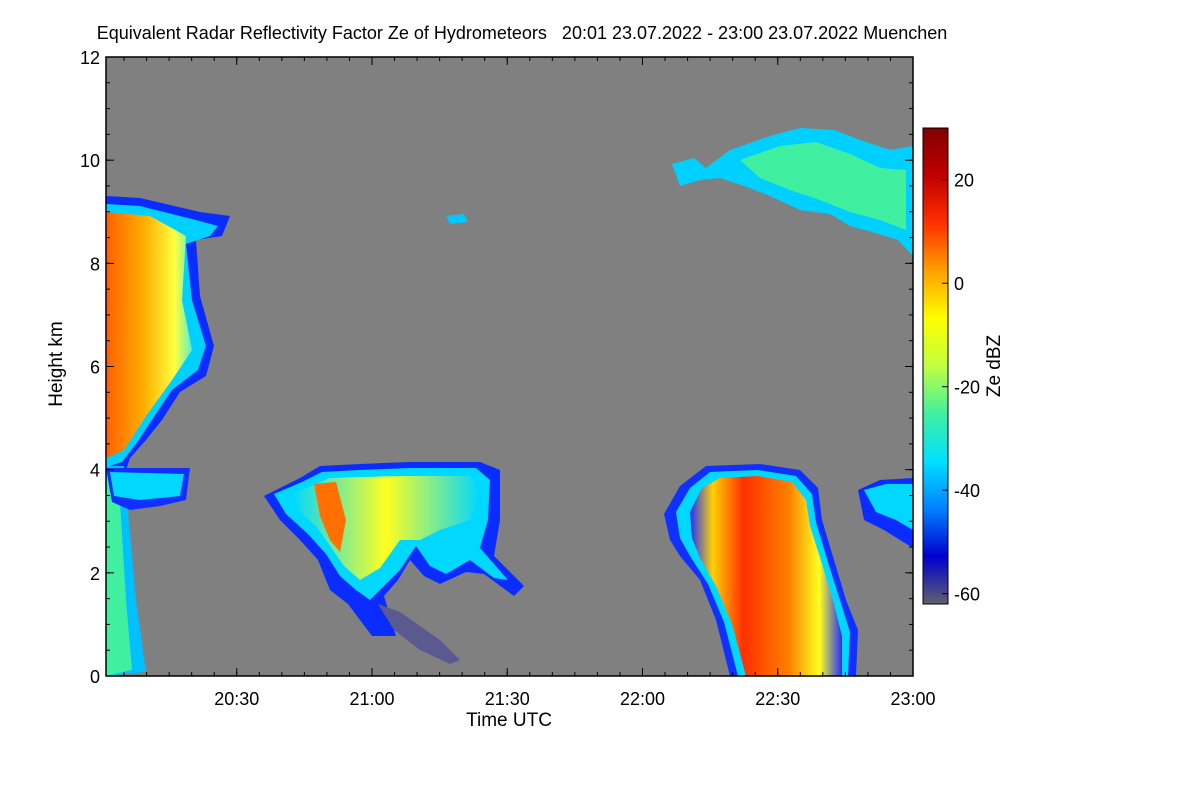 The image size is (1200, 800). I want to click on x-tick-label: 22:30, so click(777, 699).